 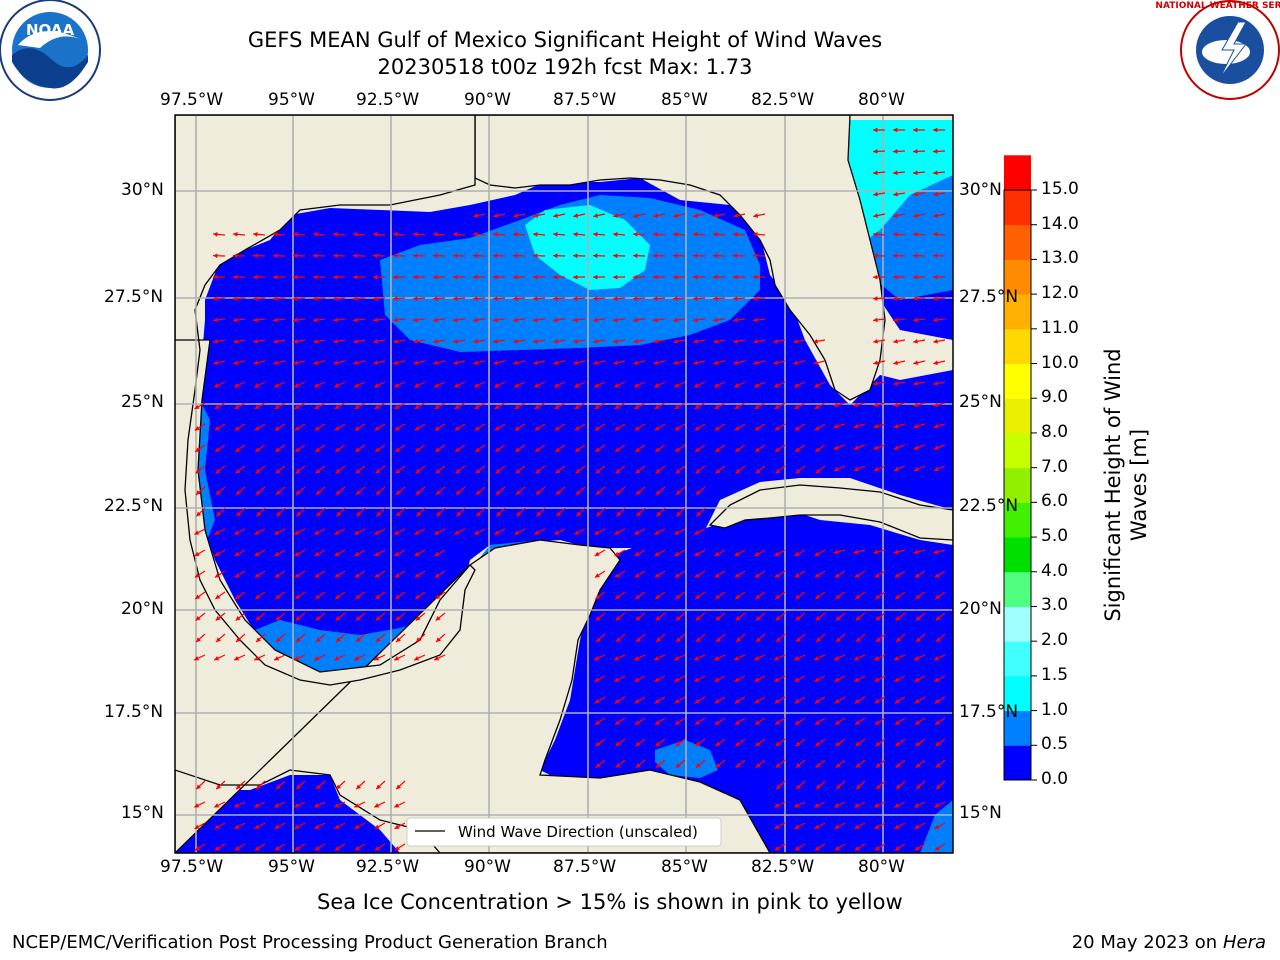 I want to click on lon-label: 92.5°W, so click(x=388, y=867).